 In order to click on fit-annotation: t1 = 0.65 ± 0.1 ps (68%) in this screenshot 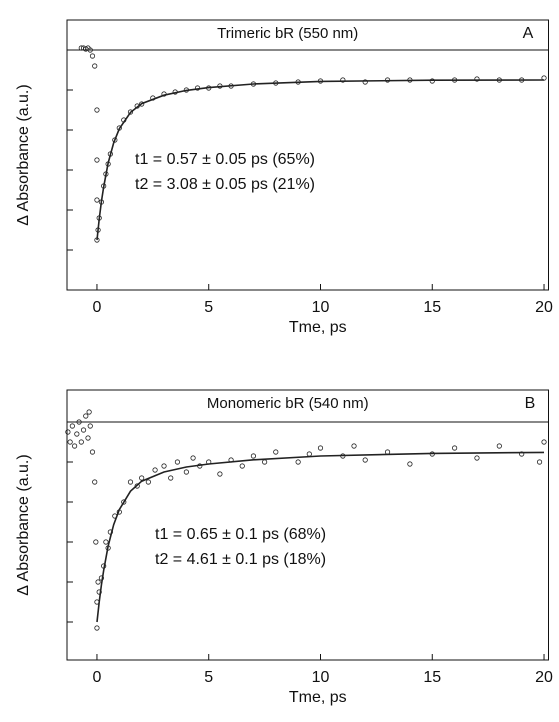, I will do `click(240, 534)`.